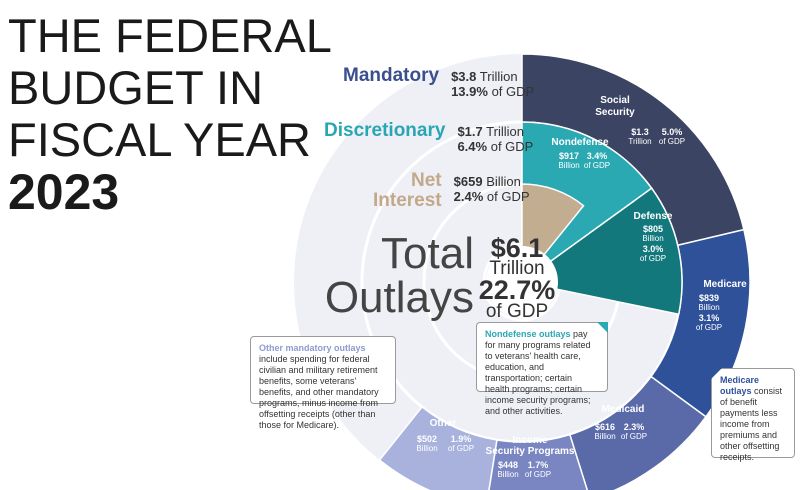 This screenshot has width=800, height=490. I want to click on legend-net-interest-pct: 2.4%, so click(468, 196).